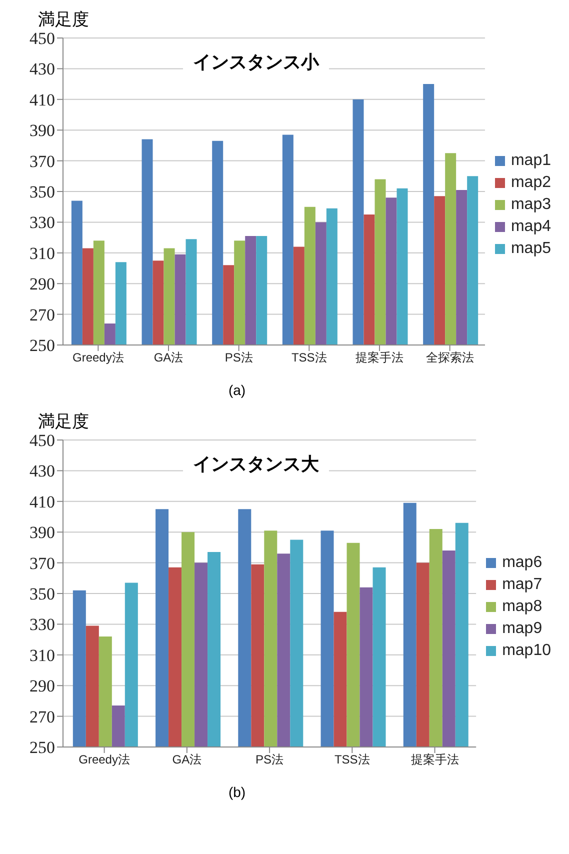  What do you see at coordinates (530, 249) in the screenshot?
I see `legend-label: map5` at bounding box center [530, 249].